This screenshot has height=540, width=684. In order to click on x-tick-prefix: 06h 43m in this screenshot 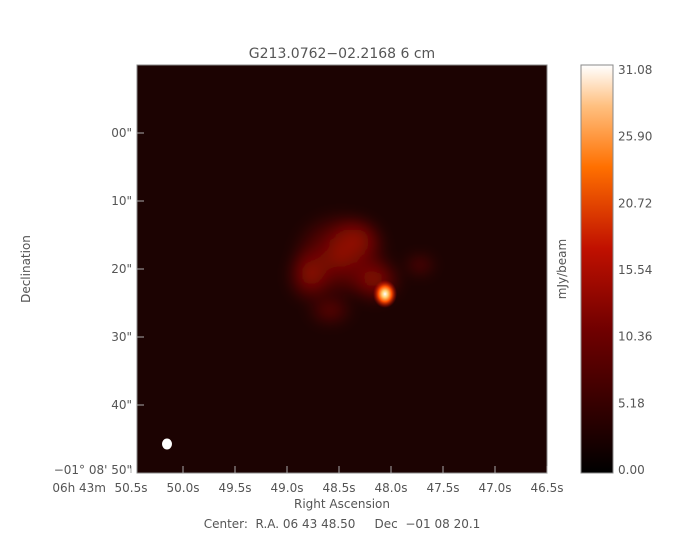, I will do `click(79, 488)`.